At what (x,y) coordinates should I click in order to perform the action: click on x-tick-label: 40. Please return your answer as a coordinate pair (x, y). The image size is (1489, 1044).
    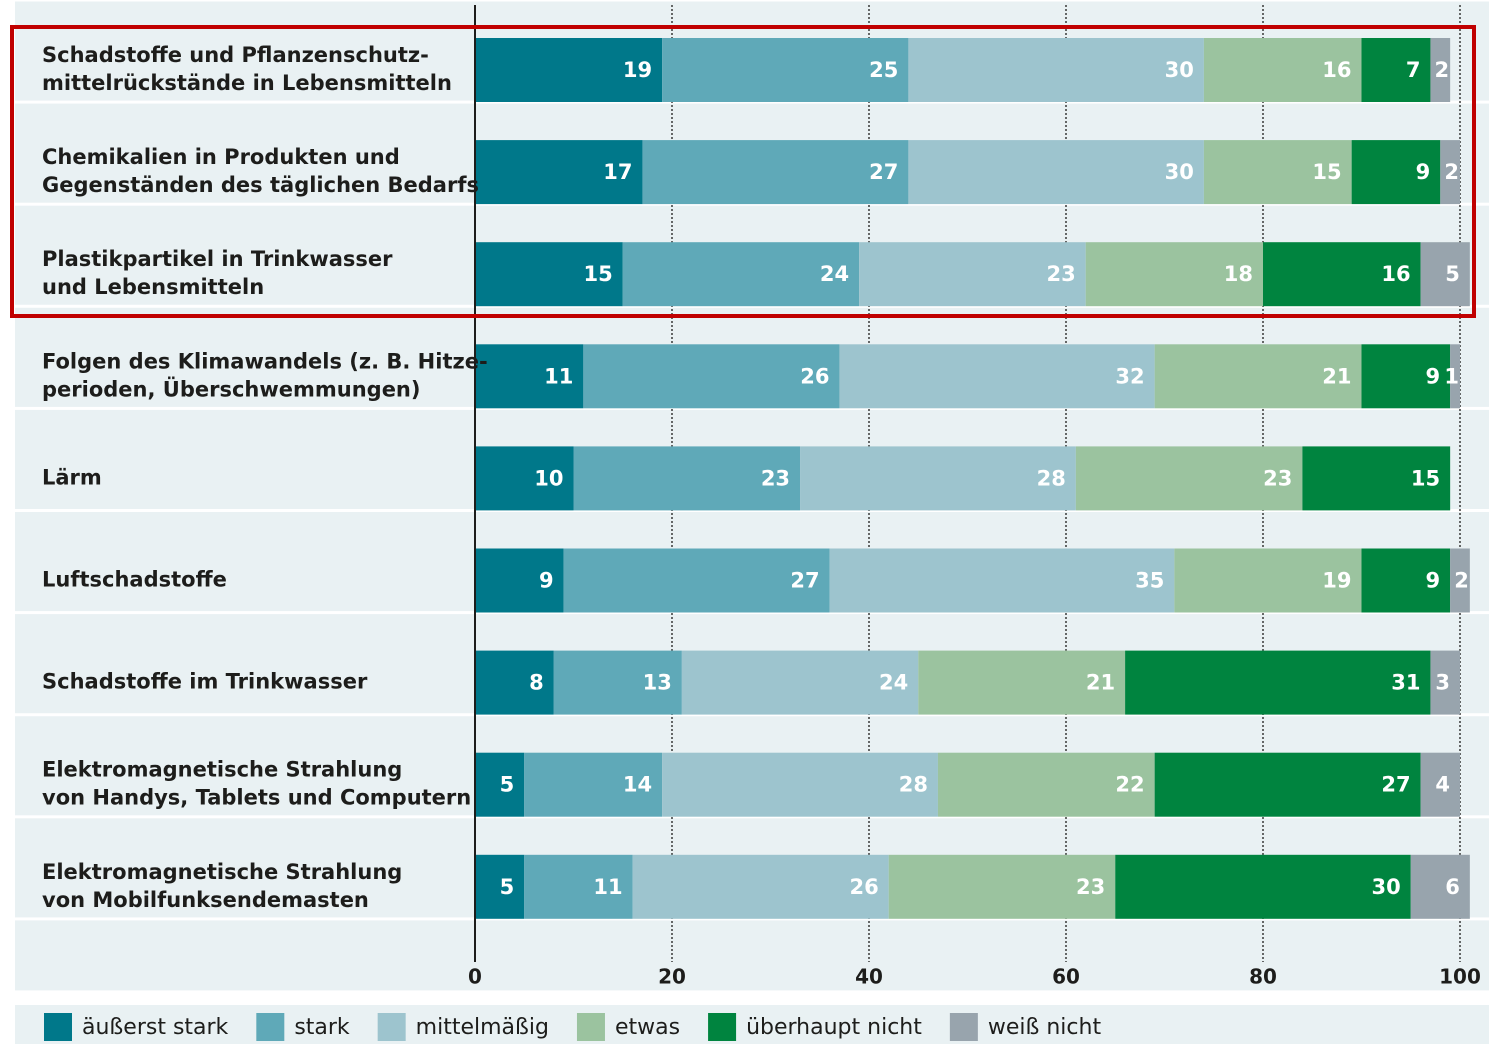
    Looking at the image, I should click on (869, 977).